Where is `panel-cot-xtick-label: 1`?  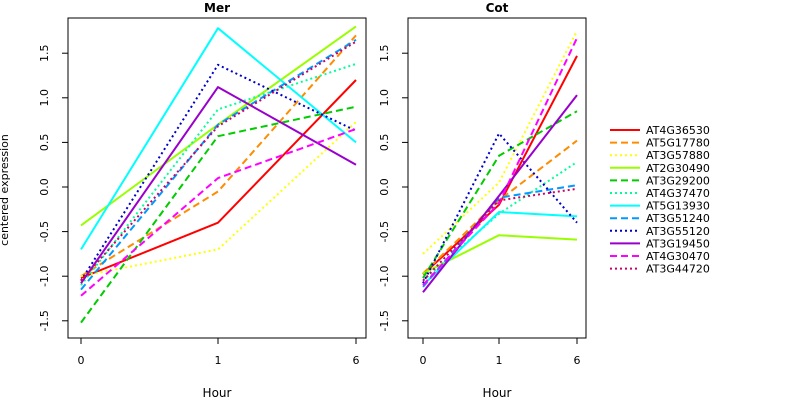 panel-cot-xtick-label: 1 is located at coordinates (499, 360).